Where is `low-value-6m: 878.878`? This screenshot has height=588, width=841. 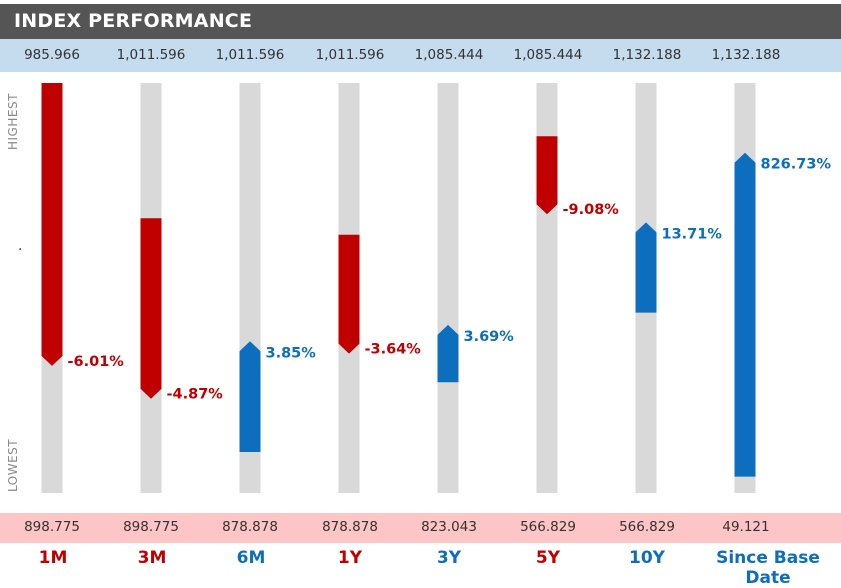 low-value-6m: 878.878 is located at coordinates (250, 527).